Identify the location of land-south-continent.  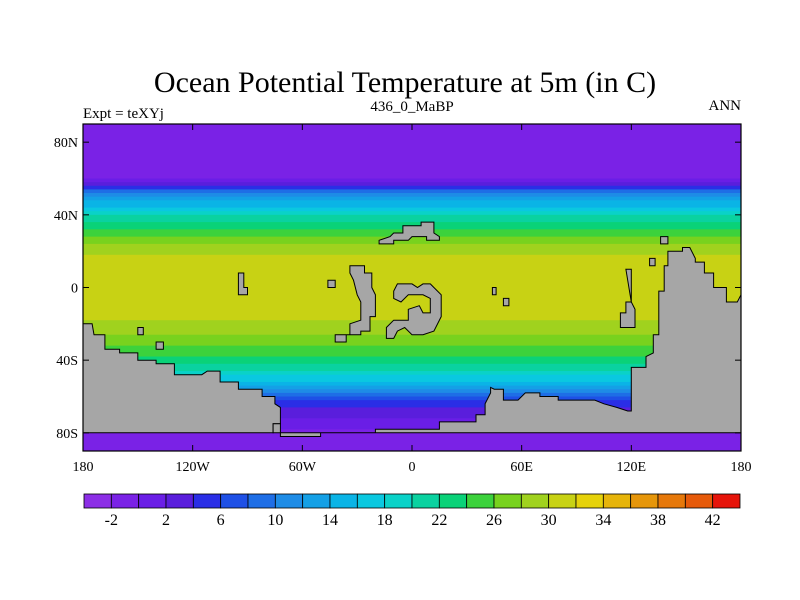
(182, 378).